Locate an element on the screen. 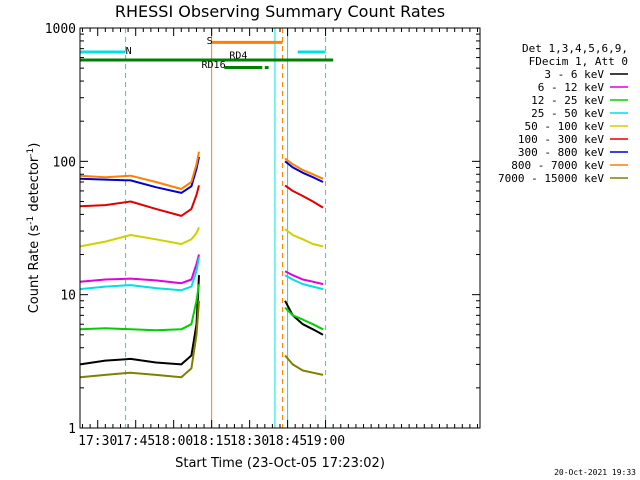  series-line-7000-15000-kev-seg1 is located at coordinates (304, 365).